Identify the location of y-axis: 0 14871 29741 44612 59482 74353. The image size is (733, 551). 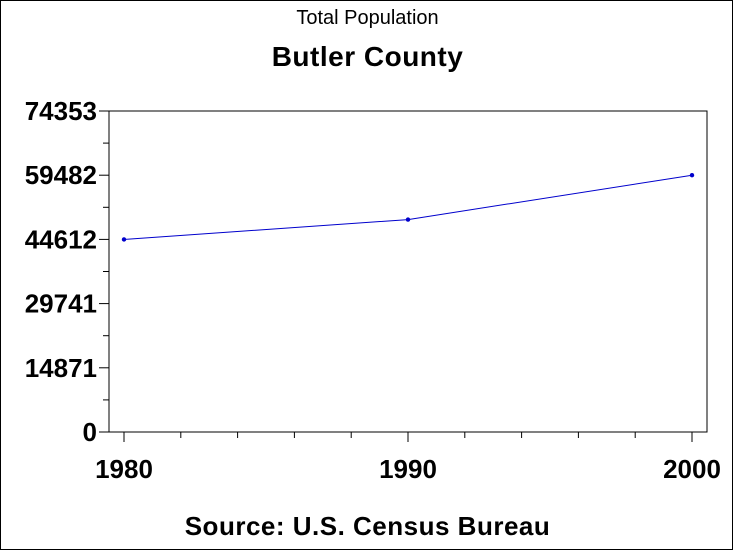
(67, 271).